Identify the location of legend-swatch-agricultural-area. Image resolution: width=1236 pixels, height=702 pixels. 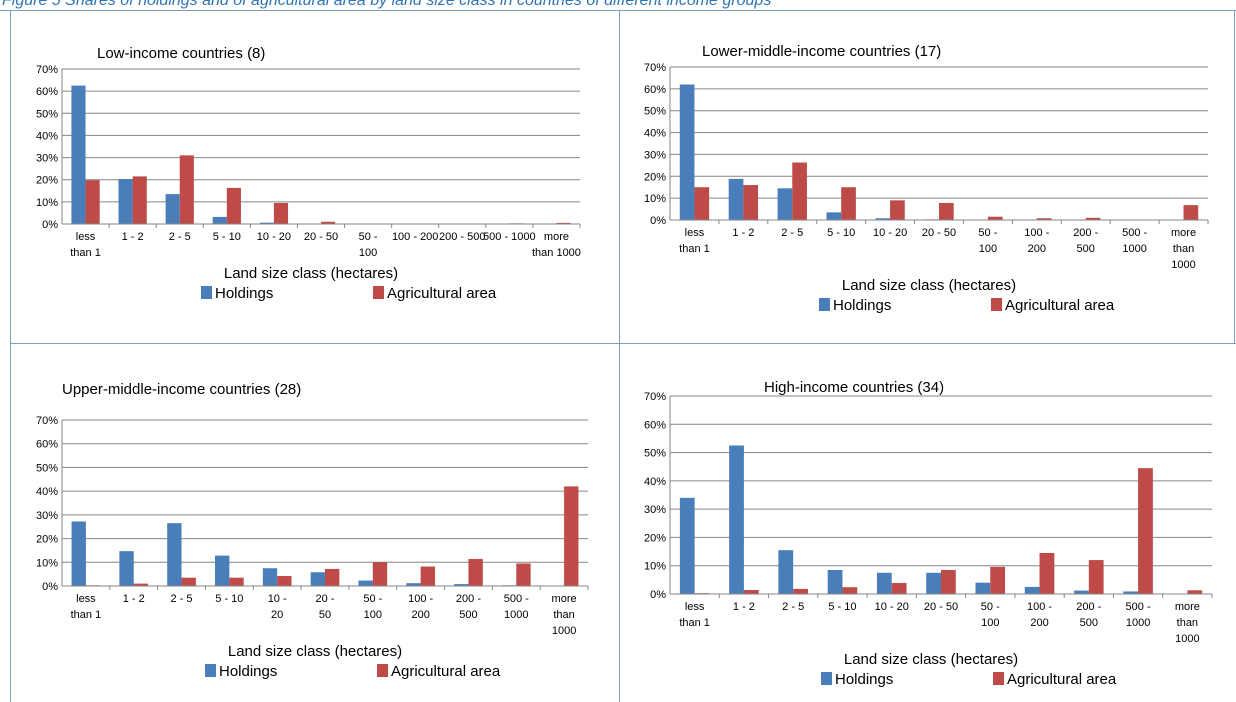
(998, 678).